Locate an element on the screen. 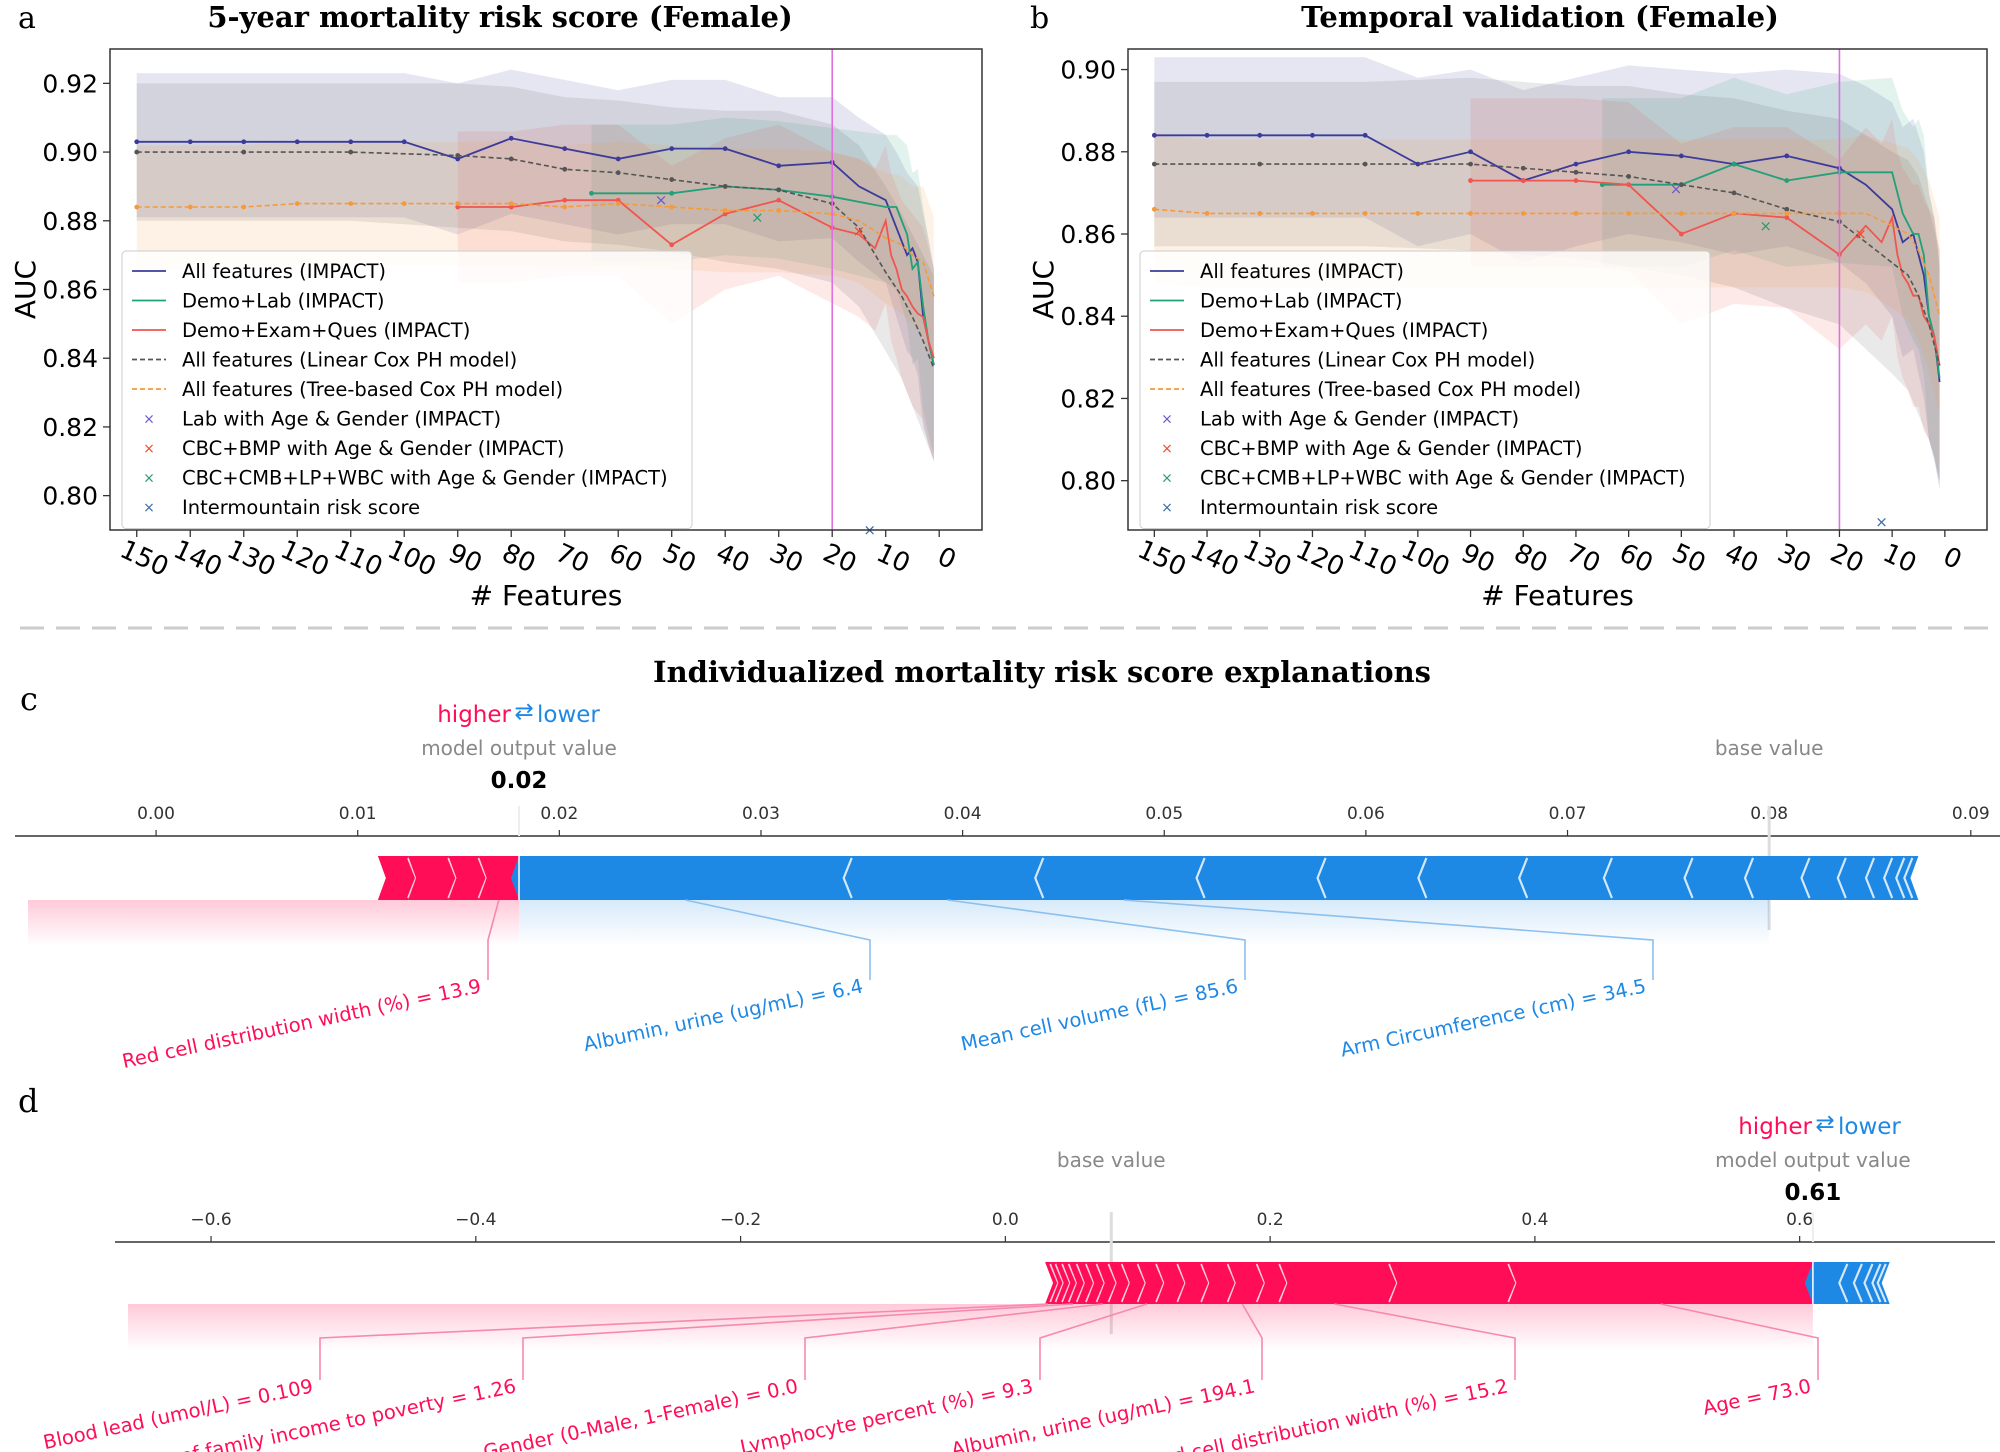 This screenshot has width=2000, height=1452. force-c-tick-label: 0.05 is located at coordinates (1164, 814).